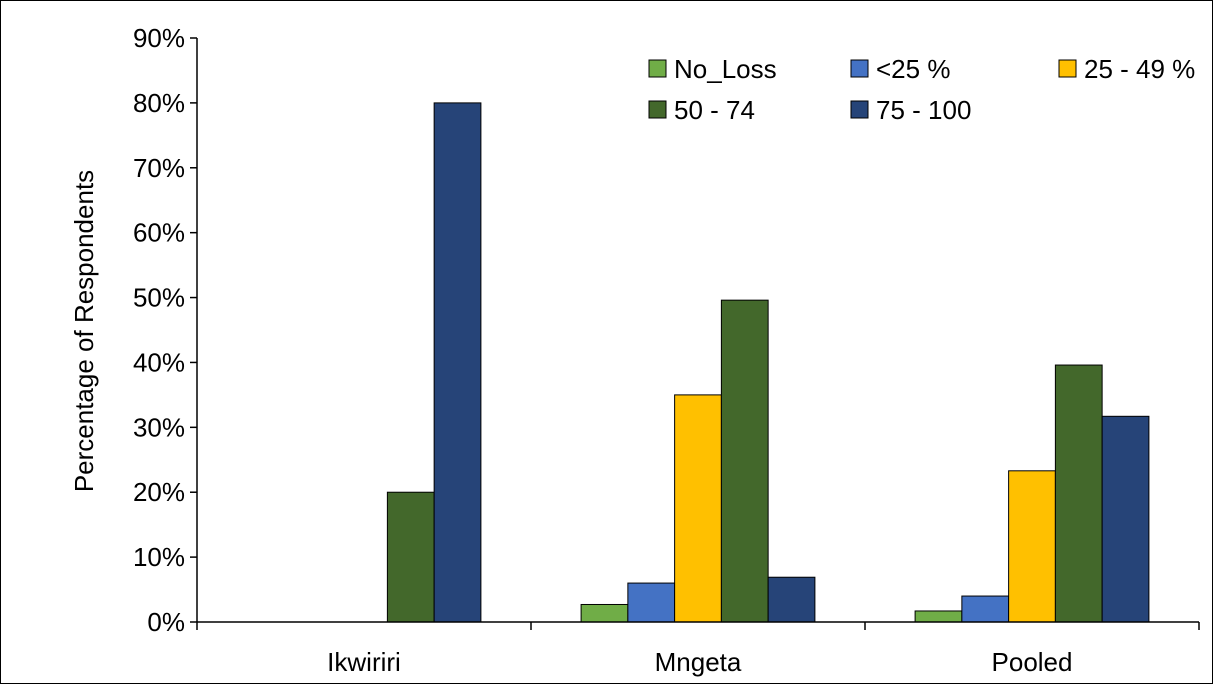  What do you see at coordinates (725, 69) in the screenshot?
I see `legend-label: No_Loss` at bounding box center [725, 69].